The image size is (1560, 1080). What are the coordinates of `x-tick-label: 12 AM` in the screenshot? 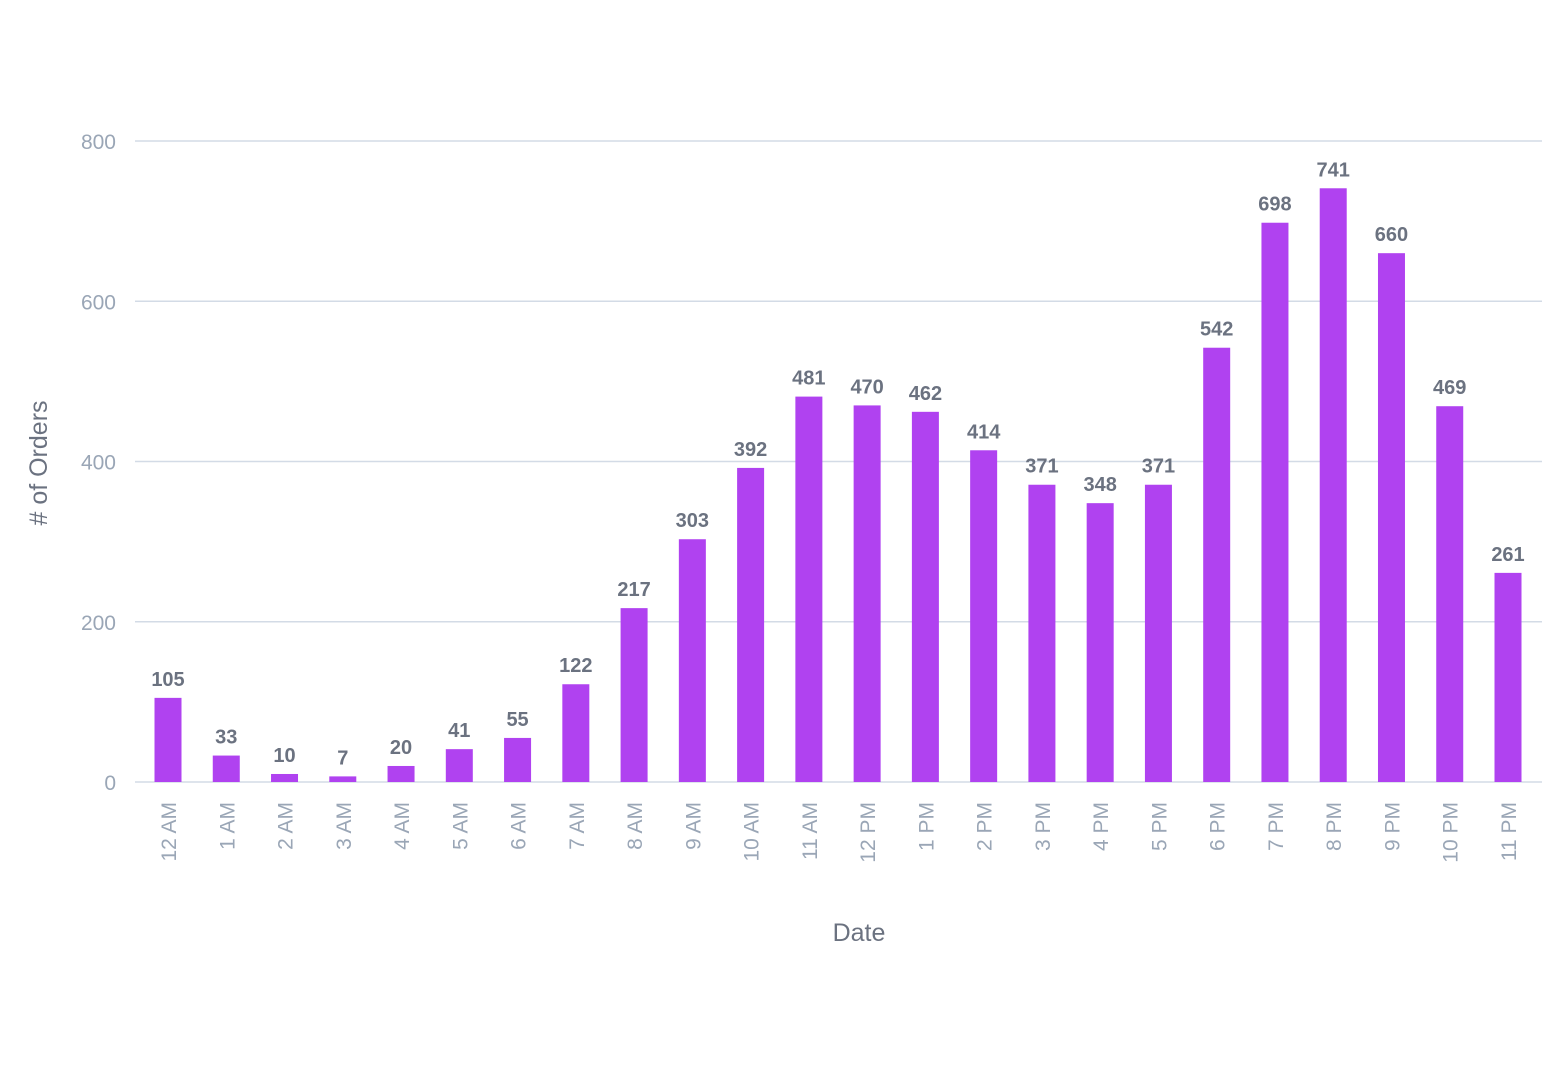 It's located at (169, 832).